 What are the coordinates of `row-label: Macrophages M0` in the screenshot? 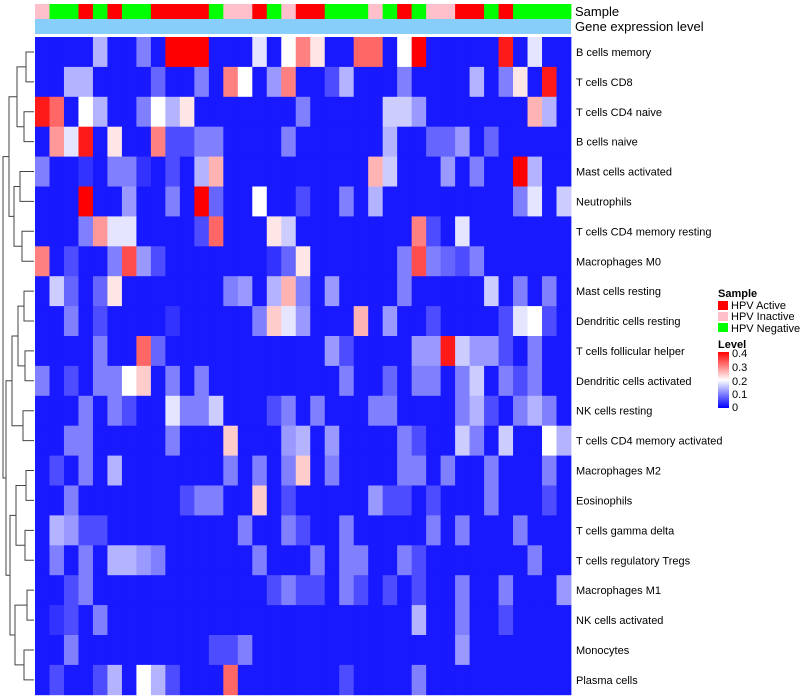 It's located at (618, 262).